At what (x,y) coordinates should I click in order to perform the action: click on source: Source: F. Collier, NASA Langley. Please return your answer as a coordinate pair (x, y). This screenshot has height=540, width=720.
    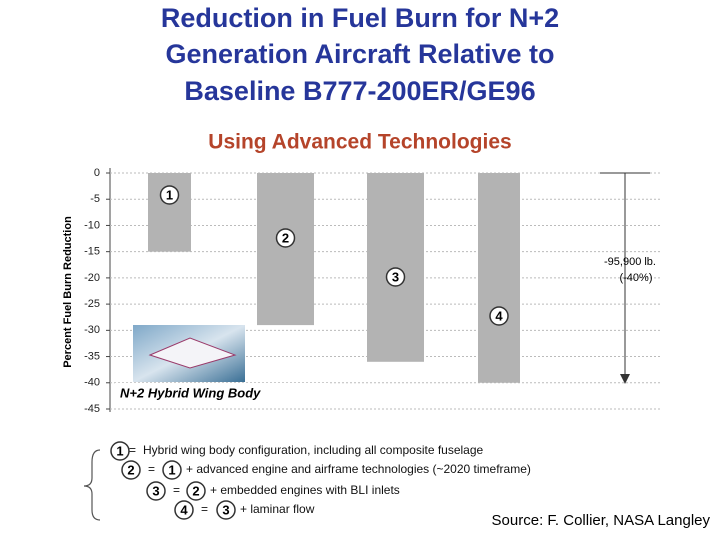
    Looking at the image, I should click on (601, 520).